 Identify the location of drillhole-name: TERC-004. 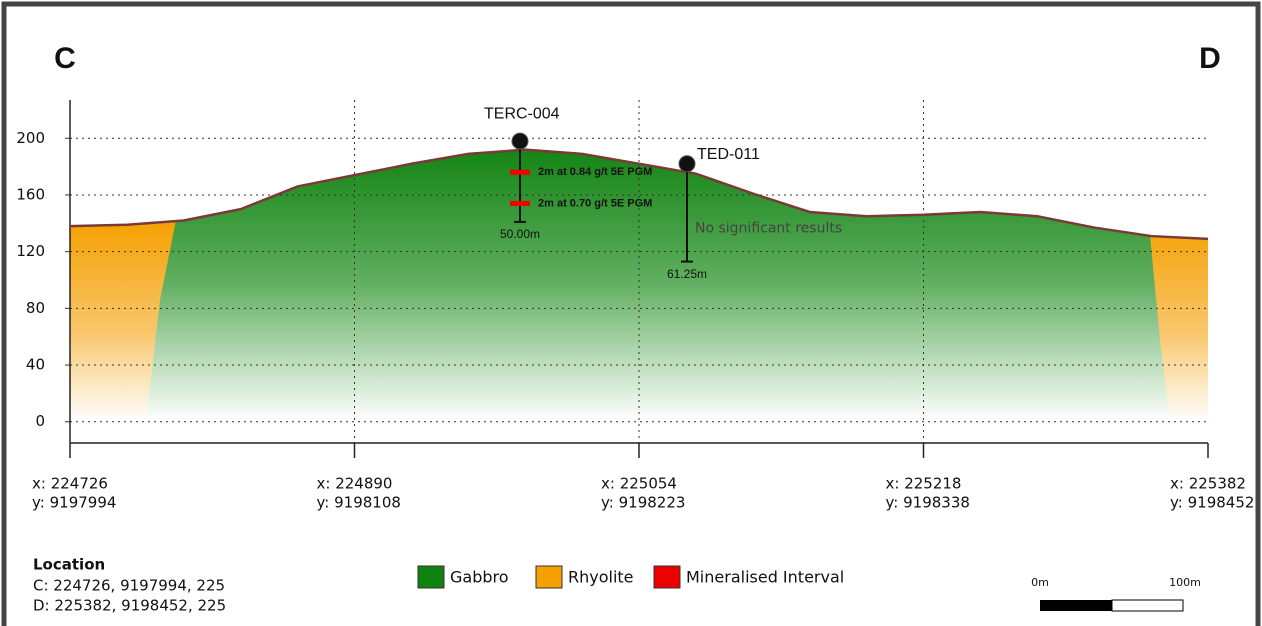
(522, 113).